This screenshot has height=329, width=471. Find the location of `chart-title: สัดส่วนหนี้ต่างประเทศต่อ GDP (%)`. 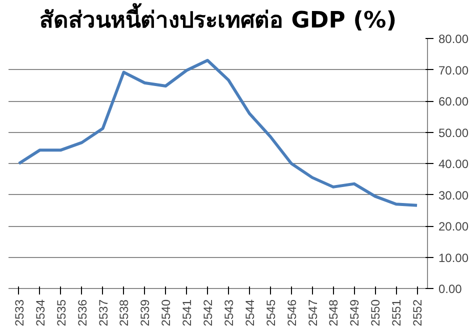

chart-title: สัดส่วนหนี้ต่างประเทศต่อ GDP (%) is located at coordinates (218, 18).